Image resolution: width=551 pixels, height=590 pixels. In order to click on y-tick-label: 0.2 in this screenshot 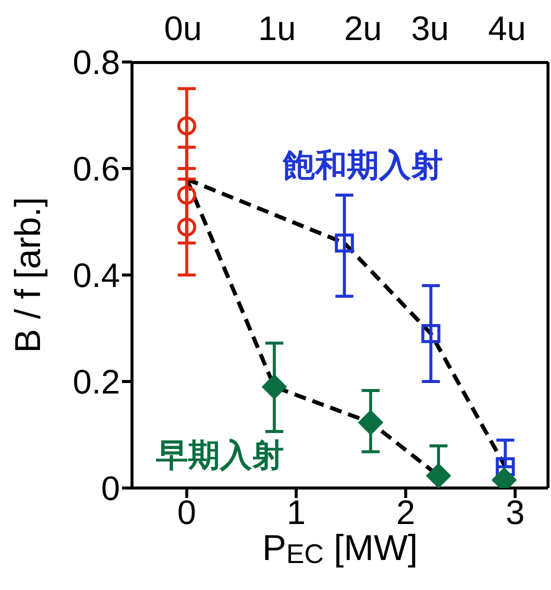, I will do `click(96, 383)`.